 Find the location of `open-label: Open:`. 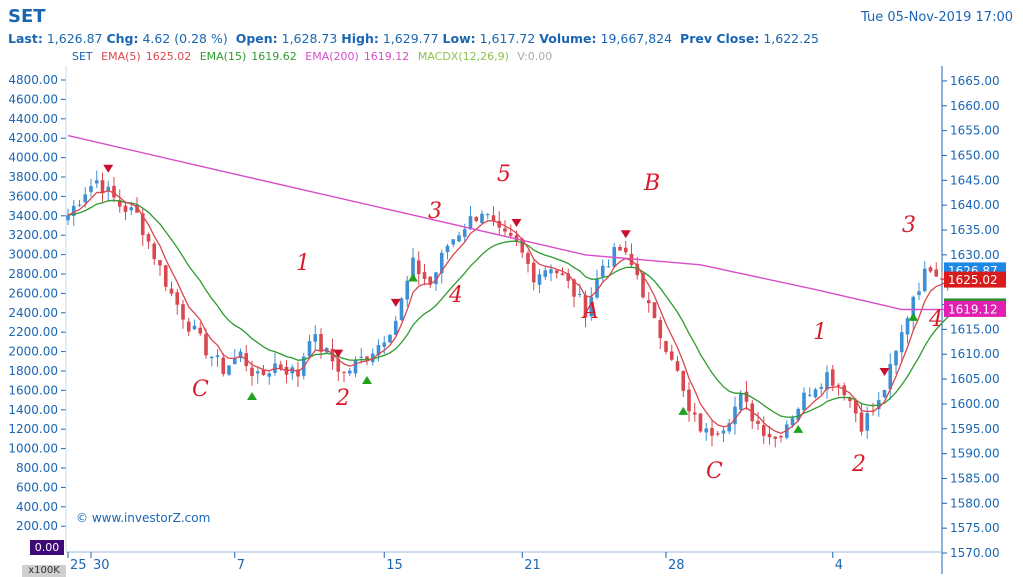

open-label: Open: is located at coordinates (256, 38).